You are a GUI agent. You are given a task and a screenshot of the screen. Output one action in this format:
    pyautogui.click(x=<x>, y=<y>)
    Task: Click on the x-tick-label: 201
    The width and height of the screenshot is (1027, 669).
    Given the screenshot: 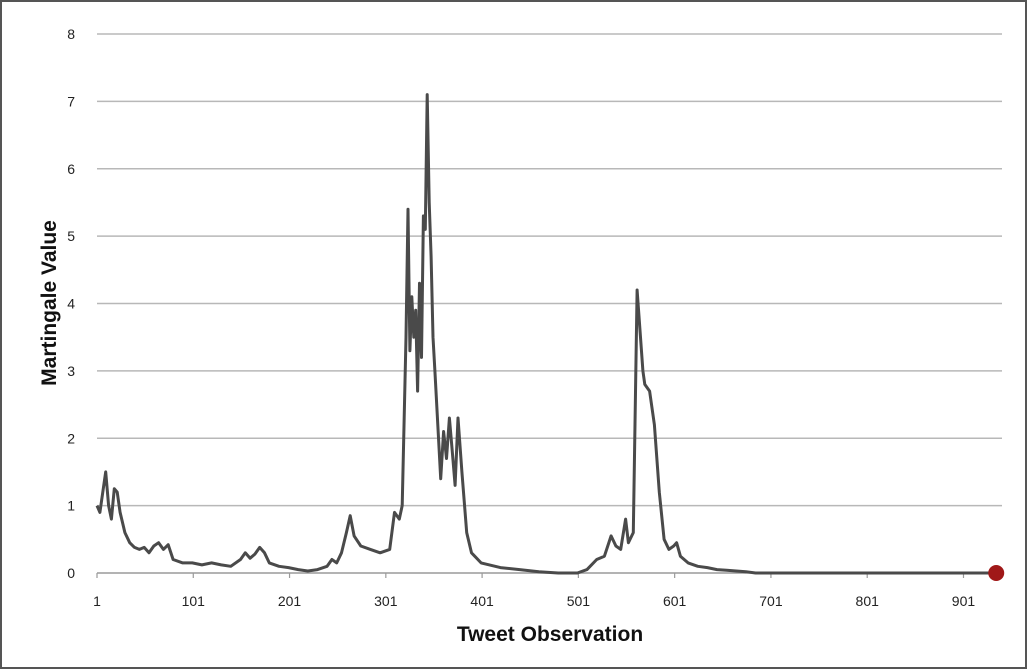 What is the action you would take?
    pyautogui.click(x=290, y=601)
    